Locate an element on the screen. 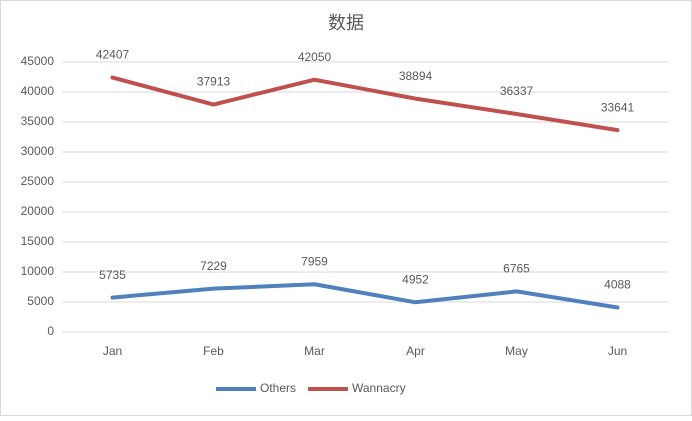 This screenshot has width=692, height=421. data-label: 38894 is located at coordinates (416, 76).